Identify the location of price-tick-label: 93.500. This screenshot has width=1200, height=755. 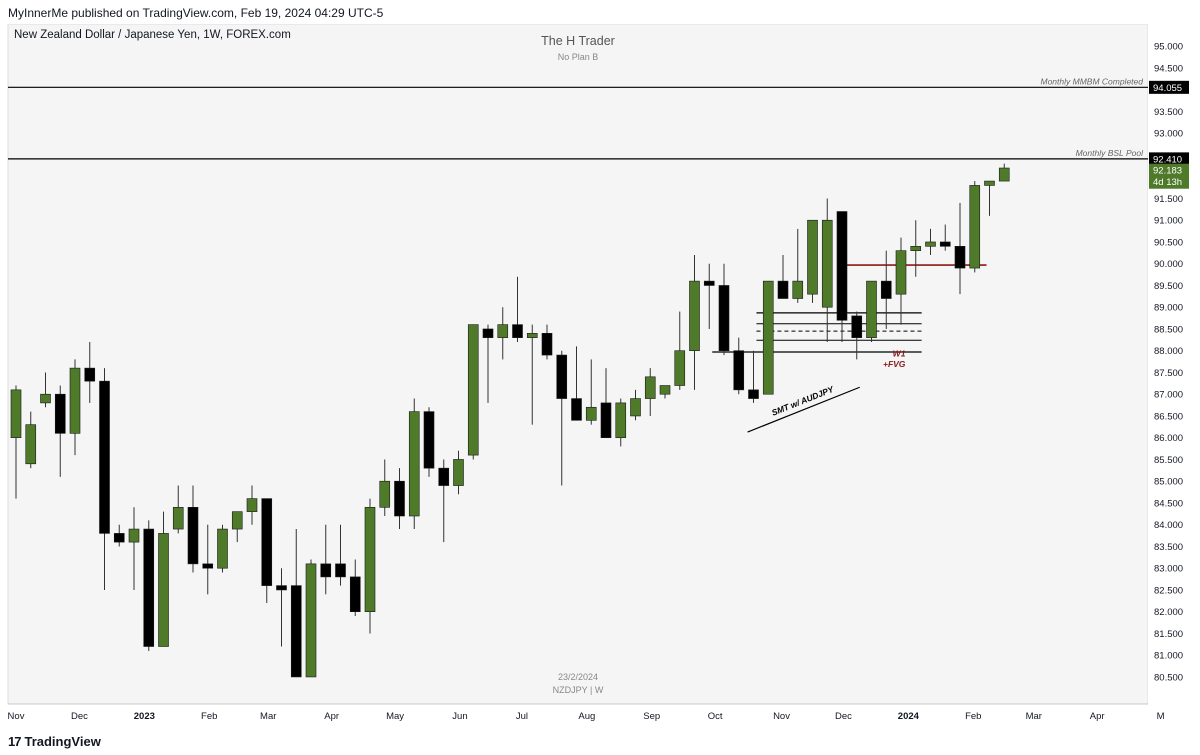
(1168, 112).